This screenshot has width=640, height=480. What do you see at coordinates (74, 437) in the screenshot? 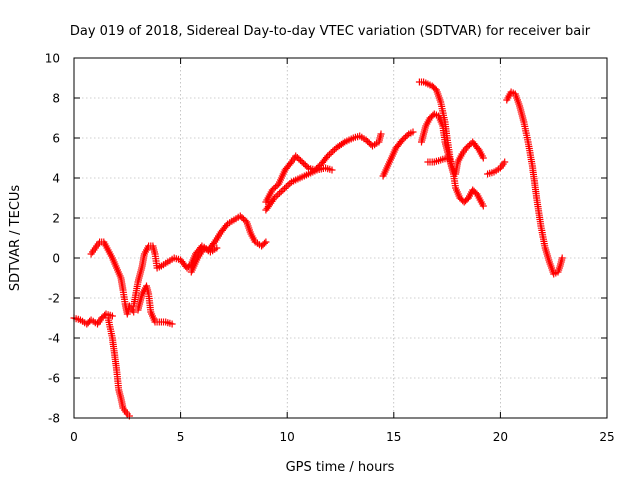
I see `x-tick-label: 0` at bounding box center [74, 437].